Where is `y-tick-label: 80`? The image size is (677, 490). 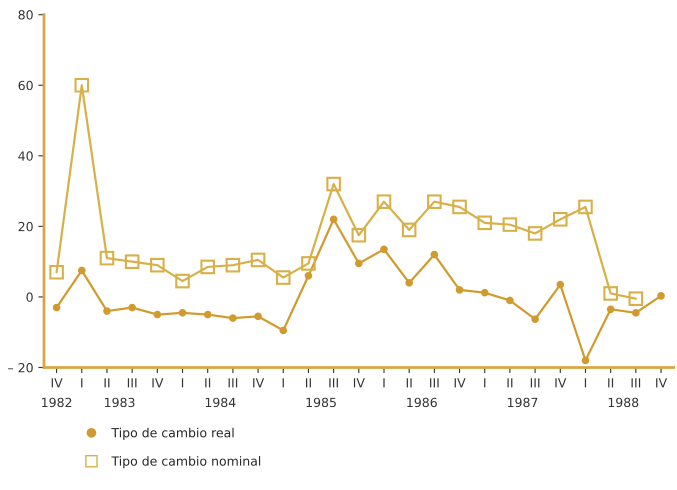 y-tick-label: 80 is located at coordinates (25, 15).